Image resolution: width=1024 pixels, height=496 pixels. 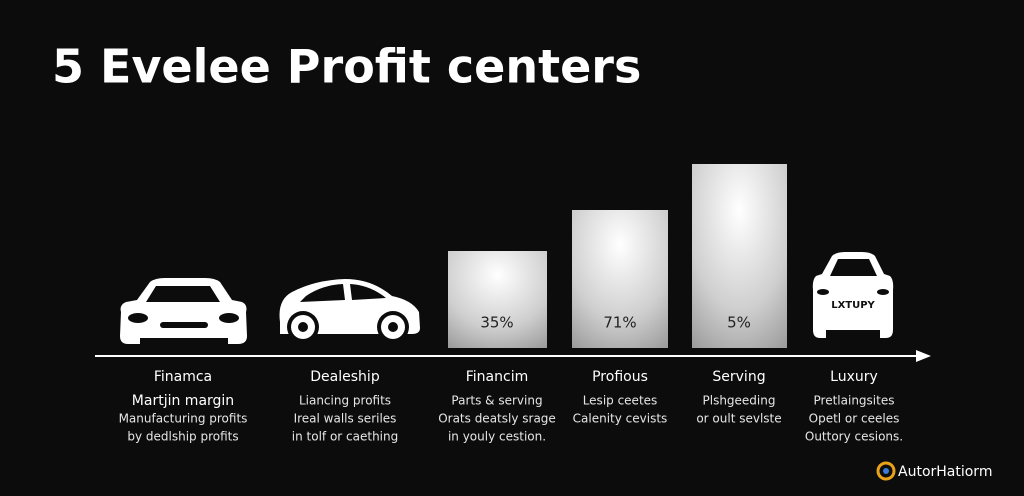 What do you see at coordinates (345, 401) in the screenshot?
I see `column-line: Liancing profits` at bounding box center [345, 401].